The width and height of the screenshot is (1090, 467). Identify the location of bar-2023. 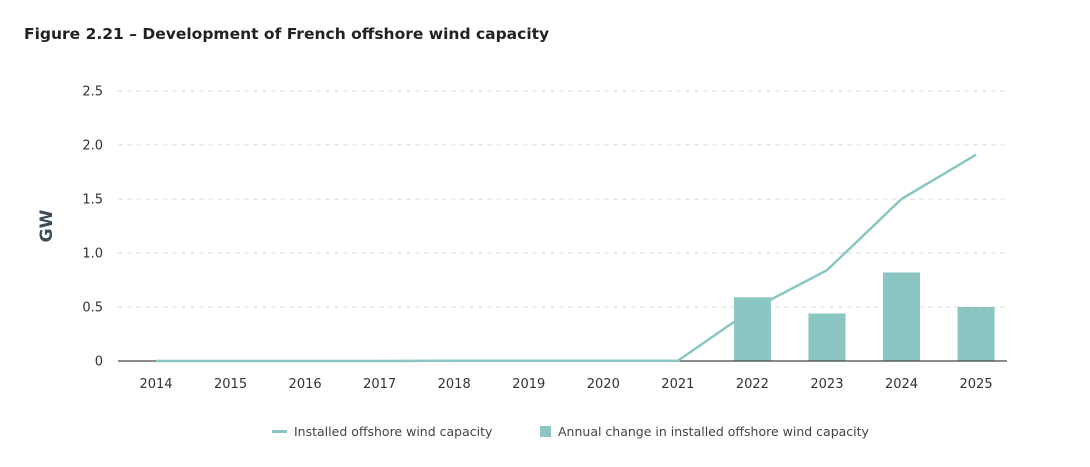
(827, 337).